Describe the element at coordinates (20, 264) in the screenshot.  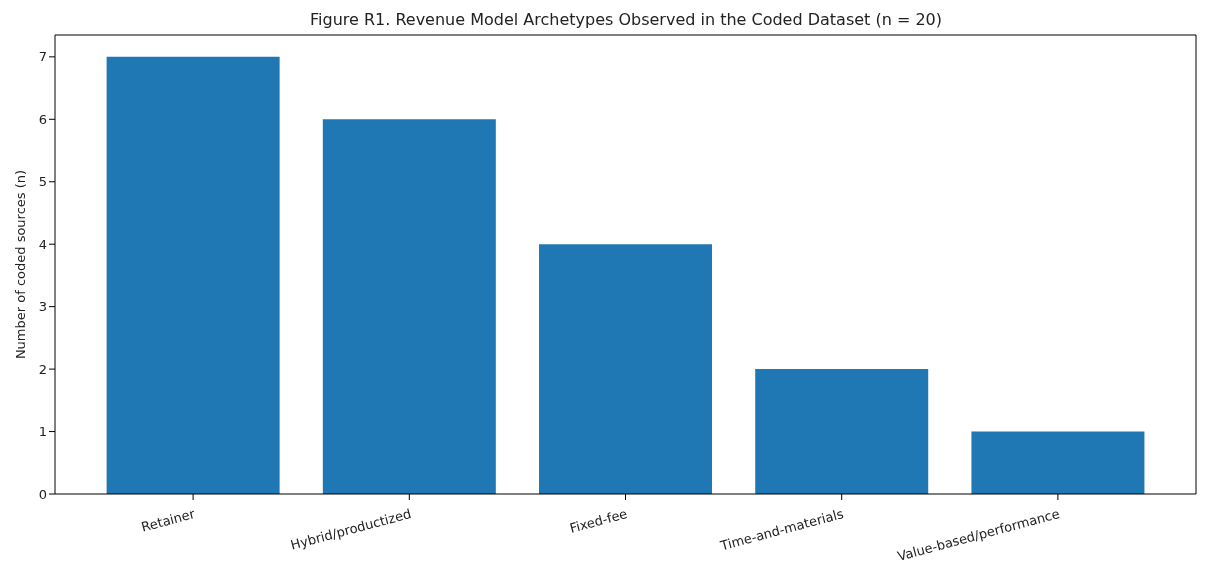
I see `y-axis-title: Number of coded sources (n)` at that location.